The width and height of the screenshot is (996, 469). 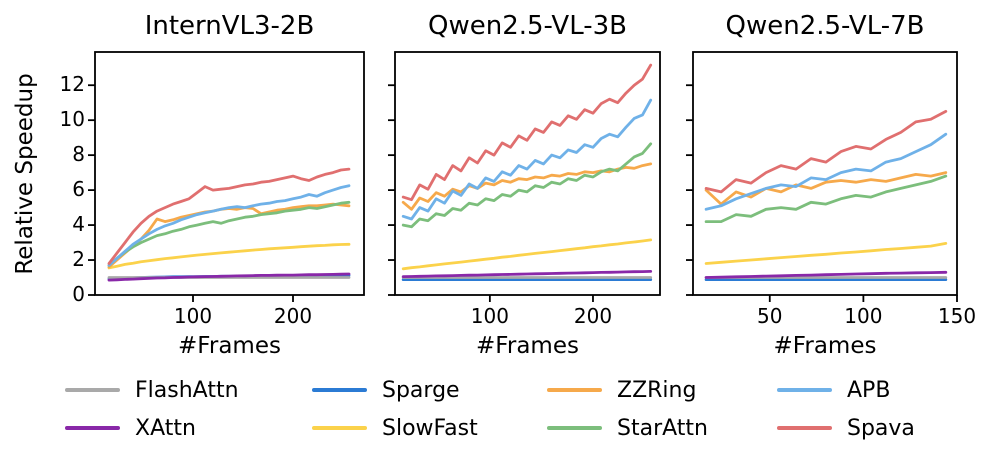 I want to click on y-axis-label: Relative Speedup, so click(x=25, y=174).